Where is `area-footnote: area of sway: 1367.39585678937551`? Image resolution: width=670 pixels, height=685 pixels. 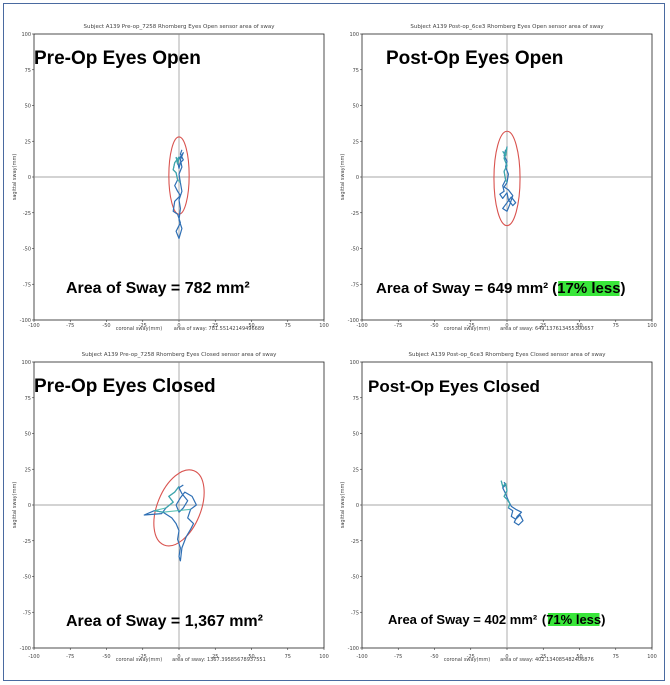 area-footnote: area of sway: 1367.39585678937551 is located at coordinates (219, 660).